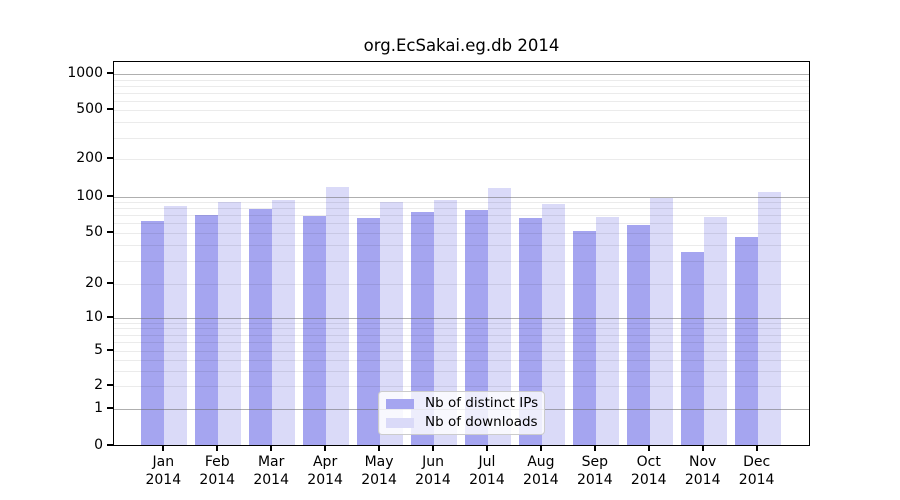 This screenshot has width=900, height=500. Describe the element at coordinates (433, 471) in the screenshot. I see `x-tick-label: Jun 2014` at that location.